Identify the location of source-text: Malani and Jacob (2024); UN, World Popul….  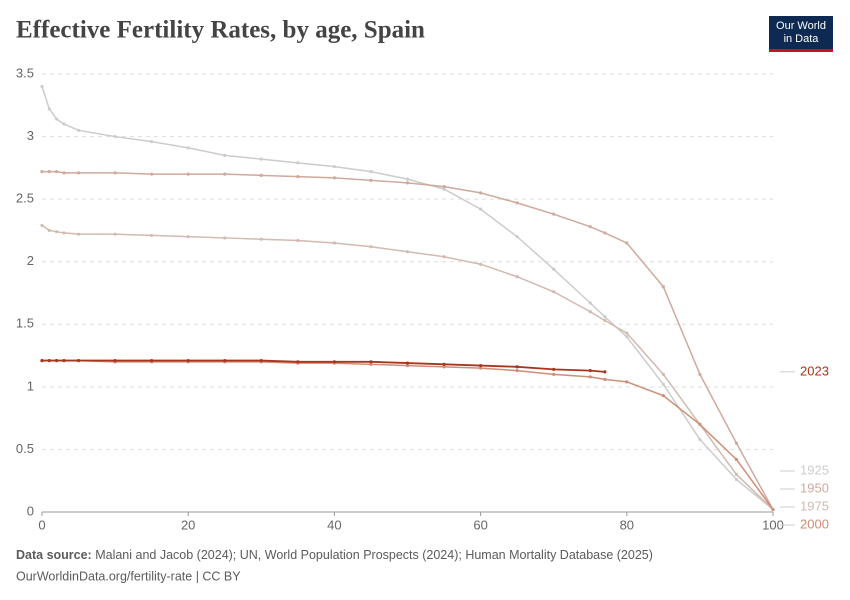
(374, 555).